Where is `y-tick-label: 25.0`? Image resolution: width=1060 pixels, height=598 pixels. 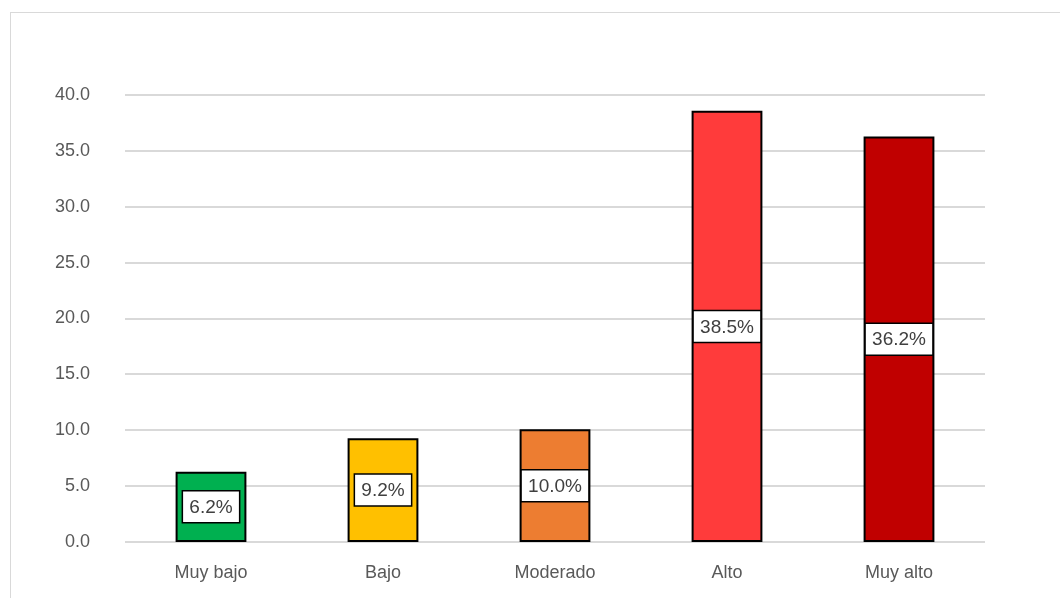
y-tick-label: 25.0 is located at coordinates (72, 261).